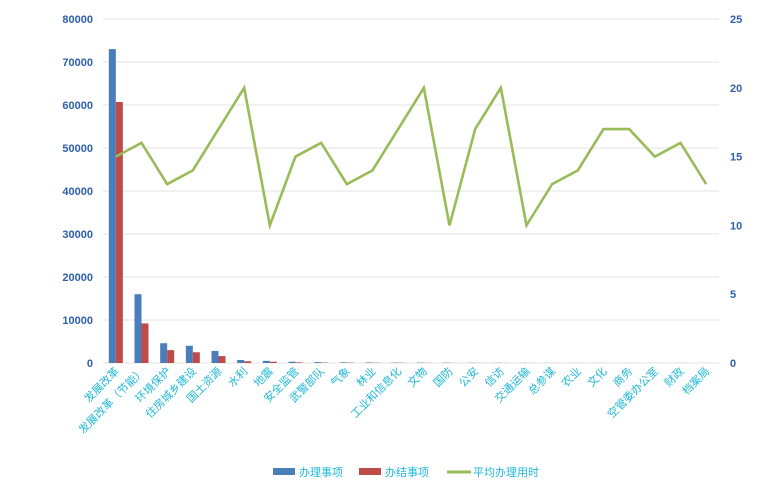  I want to click on left-tick-label: 30000, so click(77, 235).